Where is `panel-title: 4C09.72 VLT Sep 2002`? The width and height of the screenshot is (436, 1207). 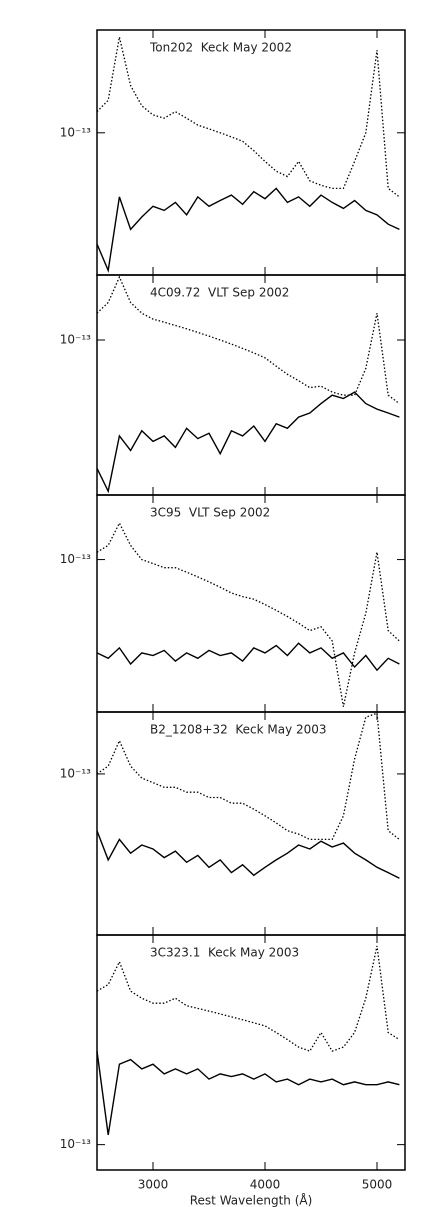 panel-title: 4C09.72 VLT Sep 2002 is located at coordinates (219, 293).